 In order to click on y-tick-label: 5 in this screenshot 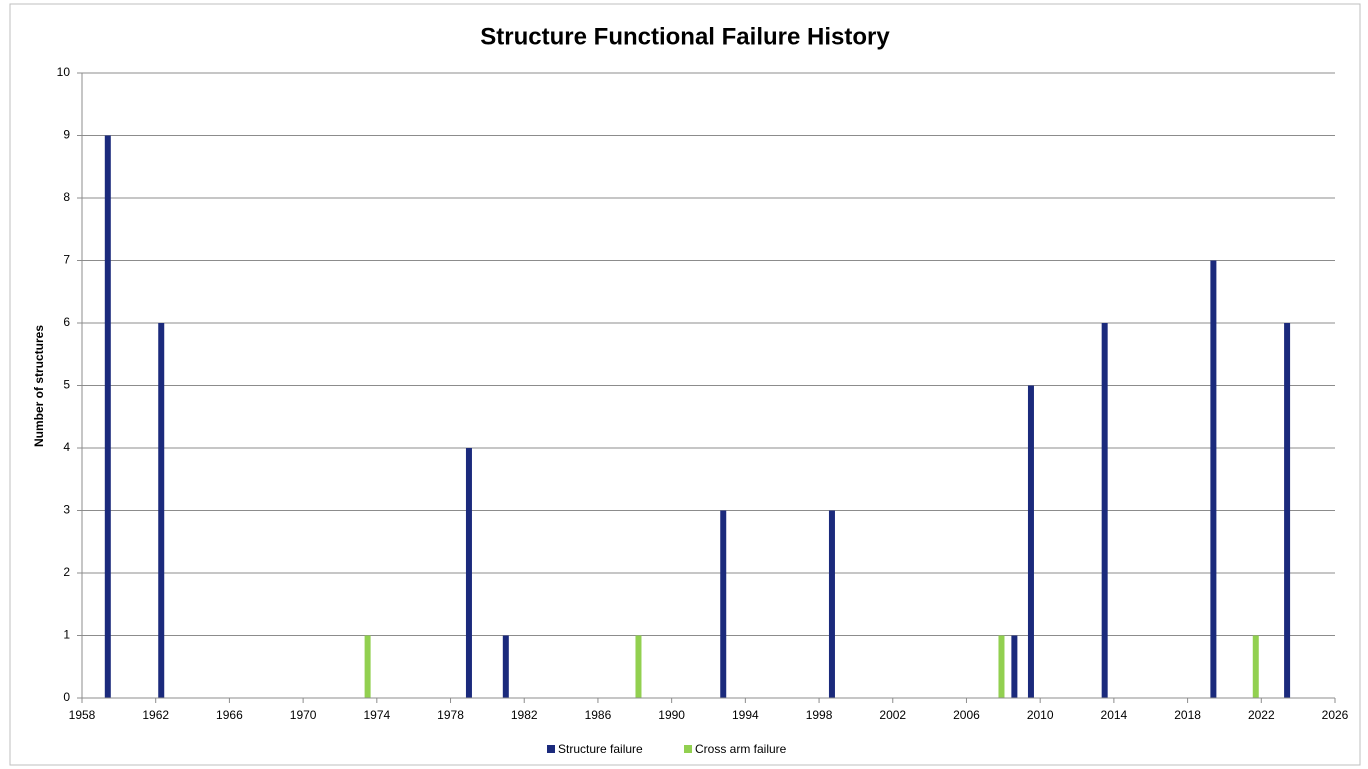, I will do `click(66, 385)`.